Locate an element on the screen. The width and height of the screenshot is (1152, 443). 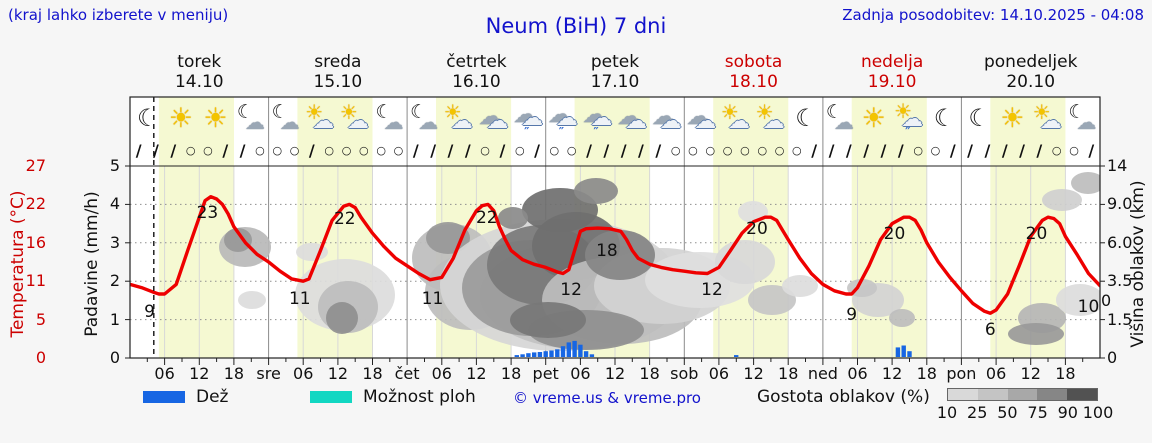
day-header-torek: torek 14.10 is located at coordinates (199, 72).